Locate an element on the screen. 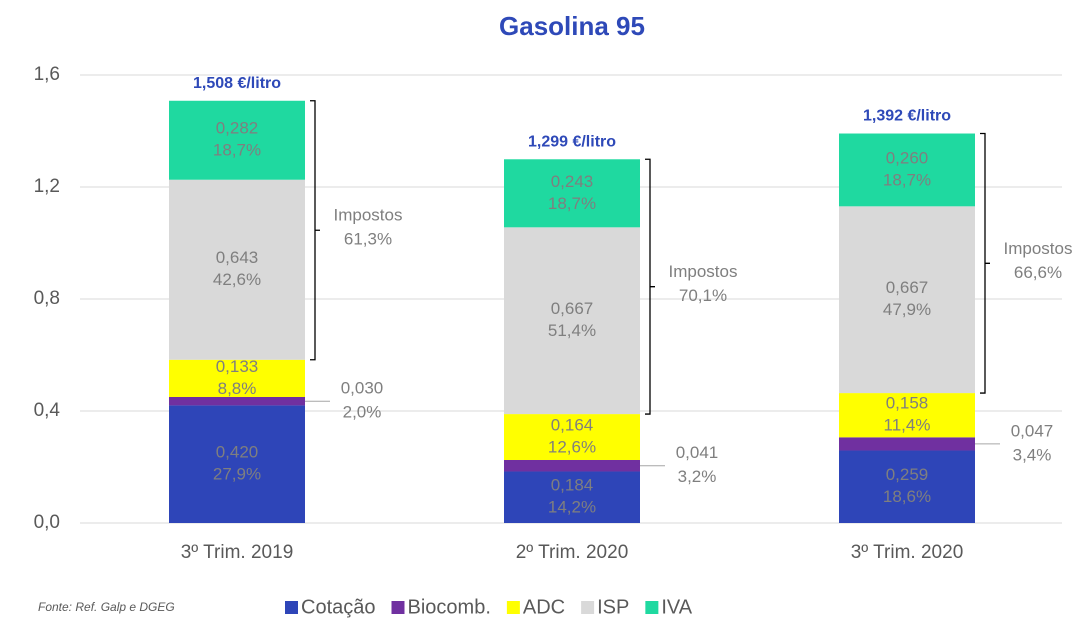  value-label: 0,282 is located at coordinates (237, 128).